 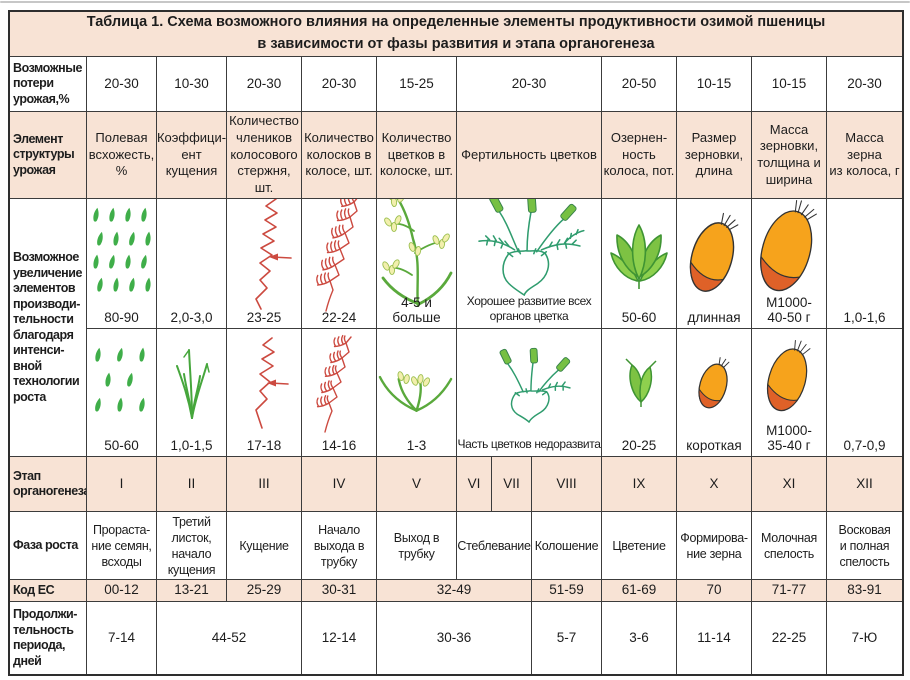 What do you see at coordinates (864, 393) in the screenshot?
I see `cell-ear-grain-mass-poor: 0,7-0,9` at bounding box center [864, 393].